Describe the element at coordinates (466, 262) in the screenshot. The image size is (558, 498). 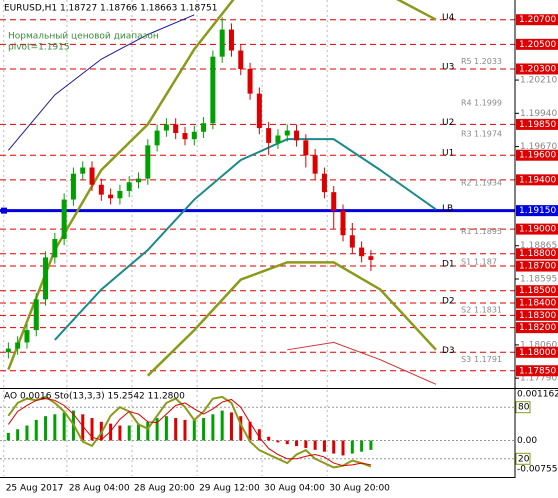
I see `pivot-level-name: S1` at that location.